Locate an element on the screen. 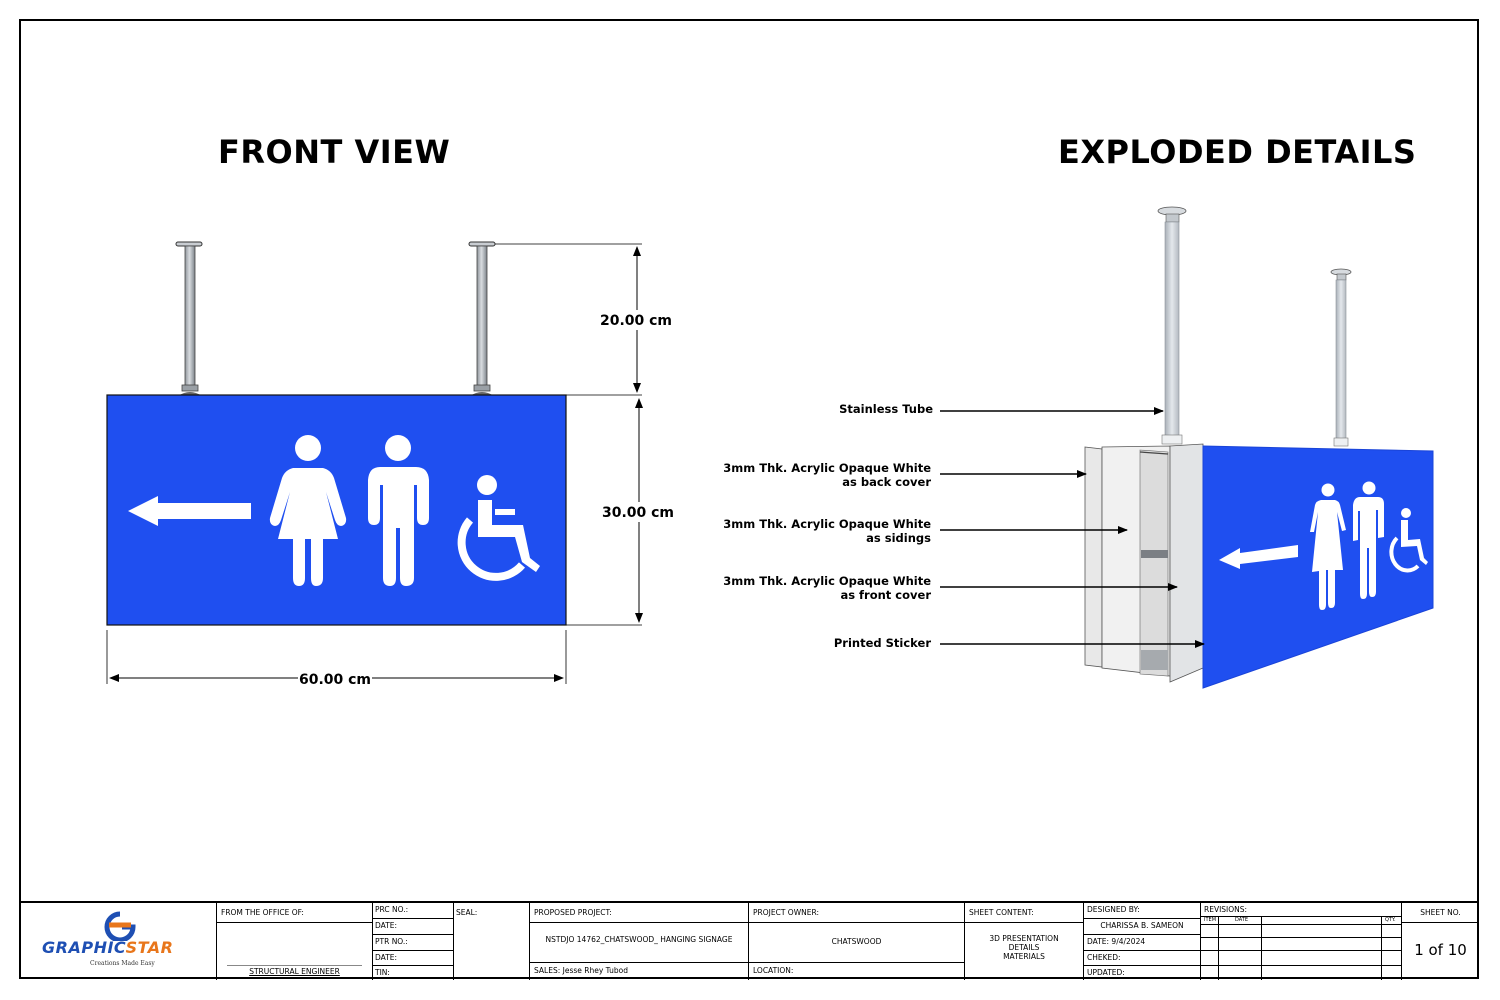 Image resolution: width=1500 pixels, height=1000 pixels. exploded-front-cover is located at coordinates (1186, 563).